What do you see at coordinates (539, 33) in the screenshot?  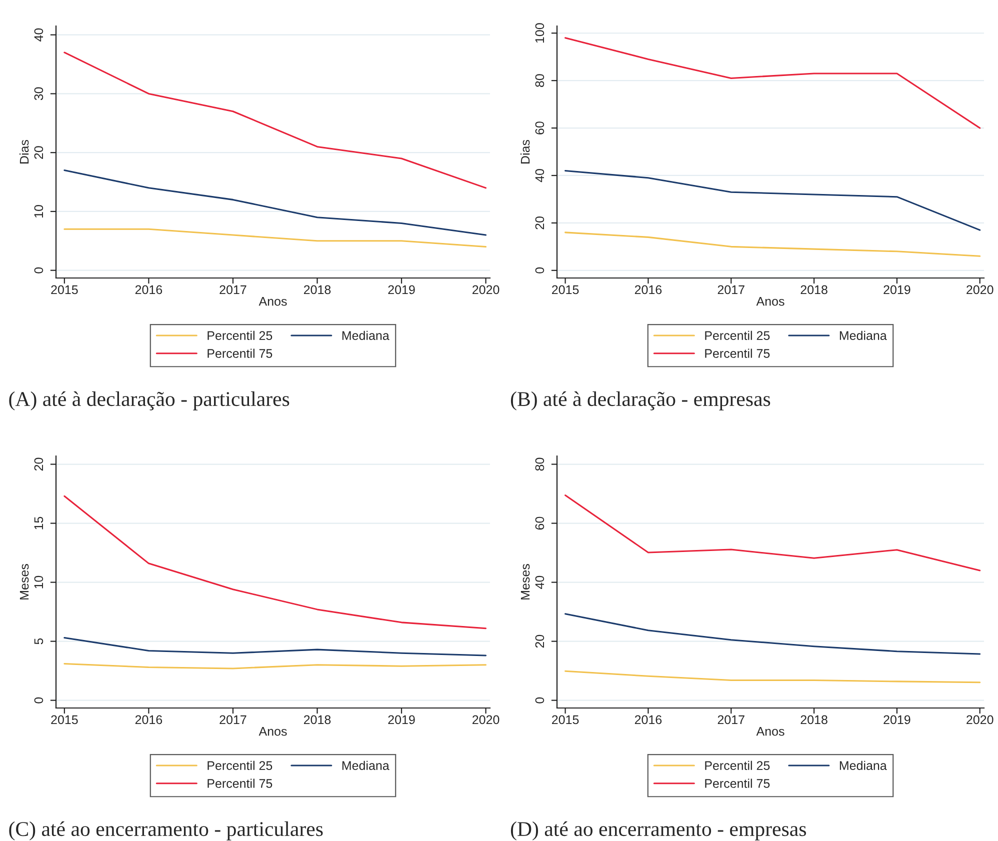 I see `y-tick-label: 100` at bounding box center [539, 33].